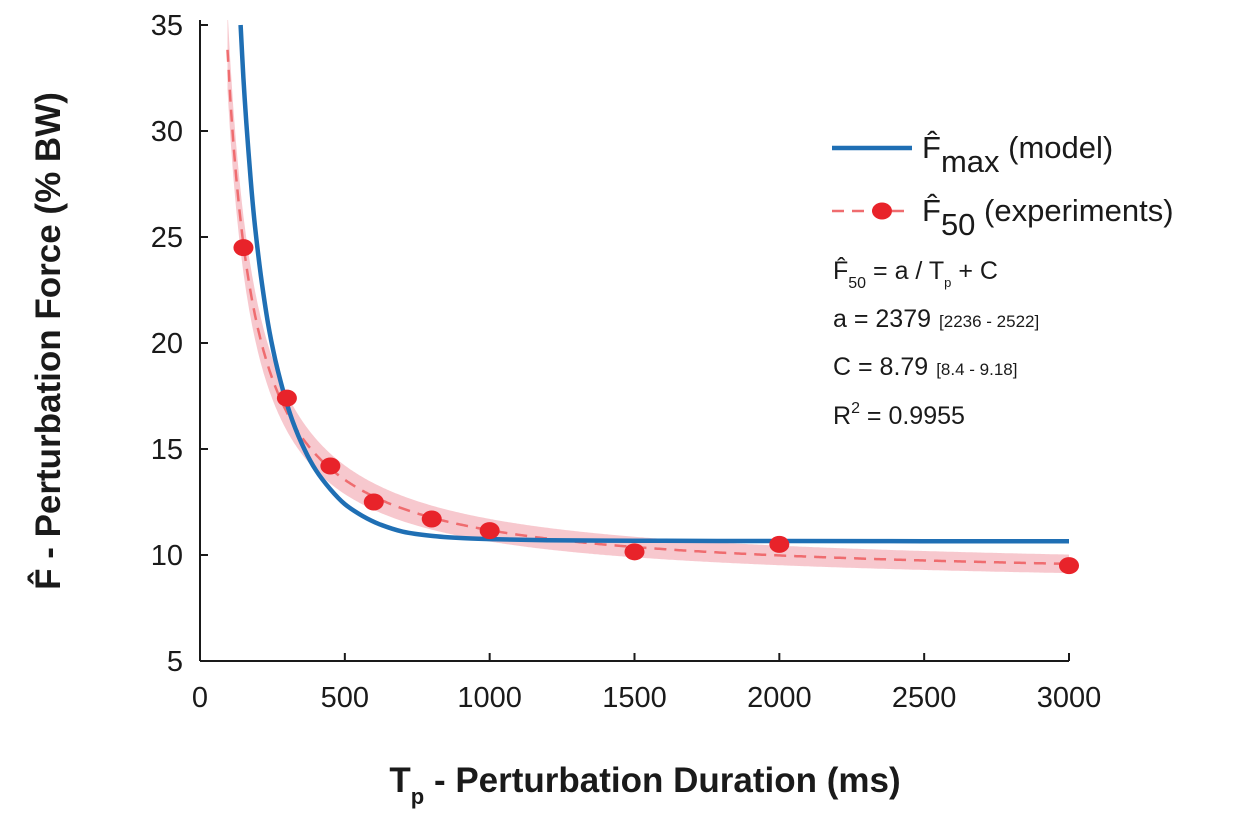 The width and height of the screenshot is (1235, 813). Describe the element at coordinates (175, 662) in the screenshot. I see `y-tick-label: 5` at that location.